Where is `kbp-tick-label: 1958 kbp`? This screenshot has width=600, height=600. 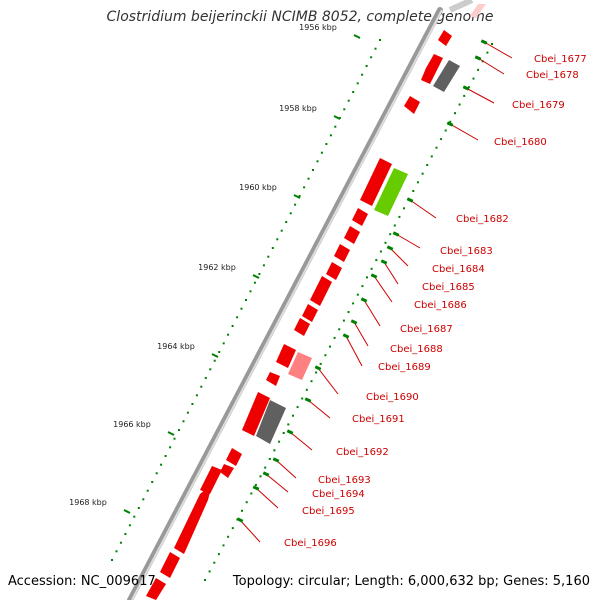
kbp-tick-label: 1958 kbp is located at coordinates (298, 108).